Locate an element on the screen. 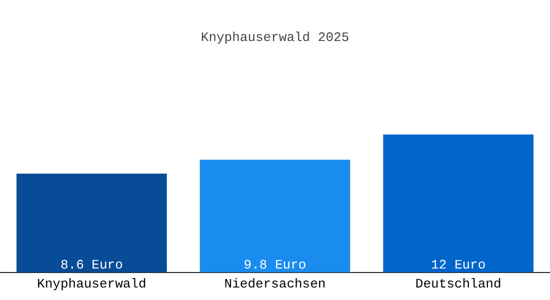 The height and width of the screenshot is (300, 550). data-label: 12 Euro is located at coordinates (458, 264).